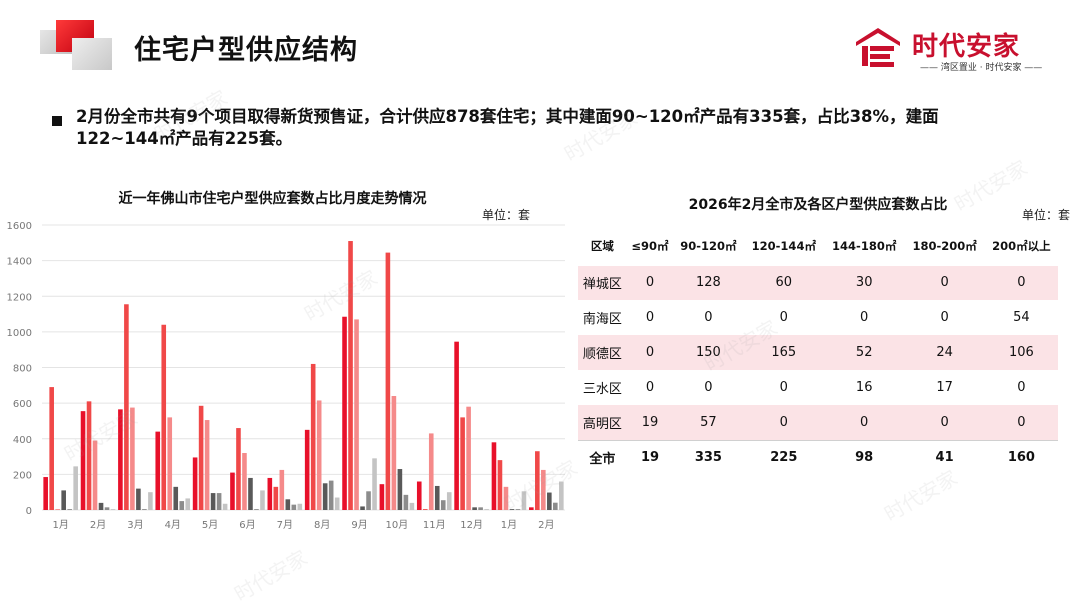 This screenshot has height=608, width=1080. I want to click on logo-name: 时代安家, so click(966, 47).